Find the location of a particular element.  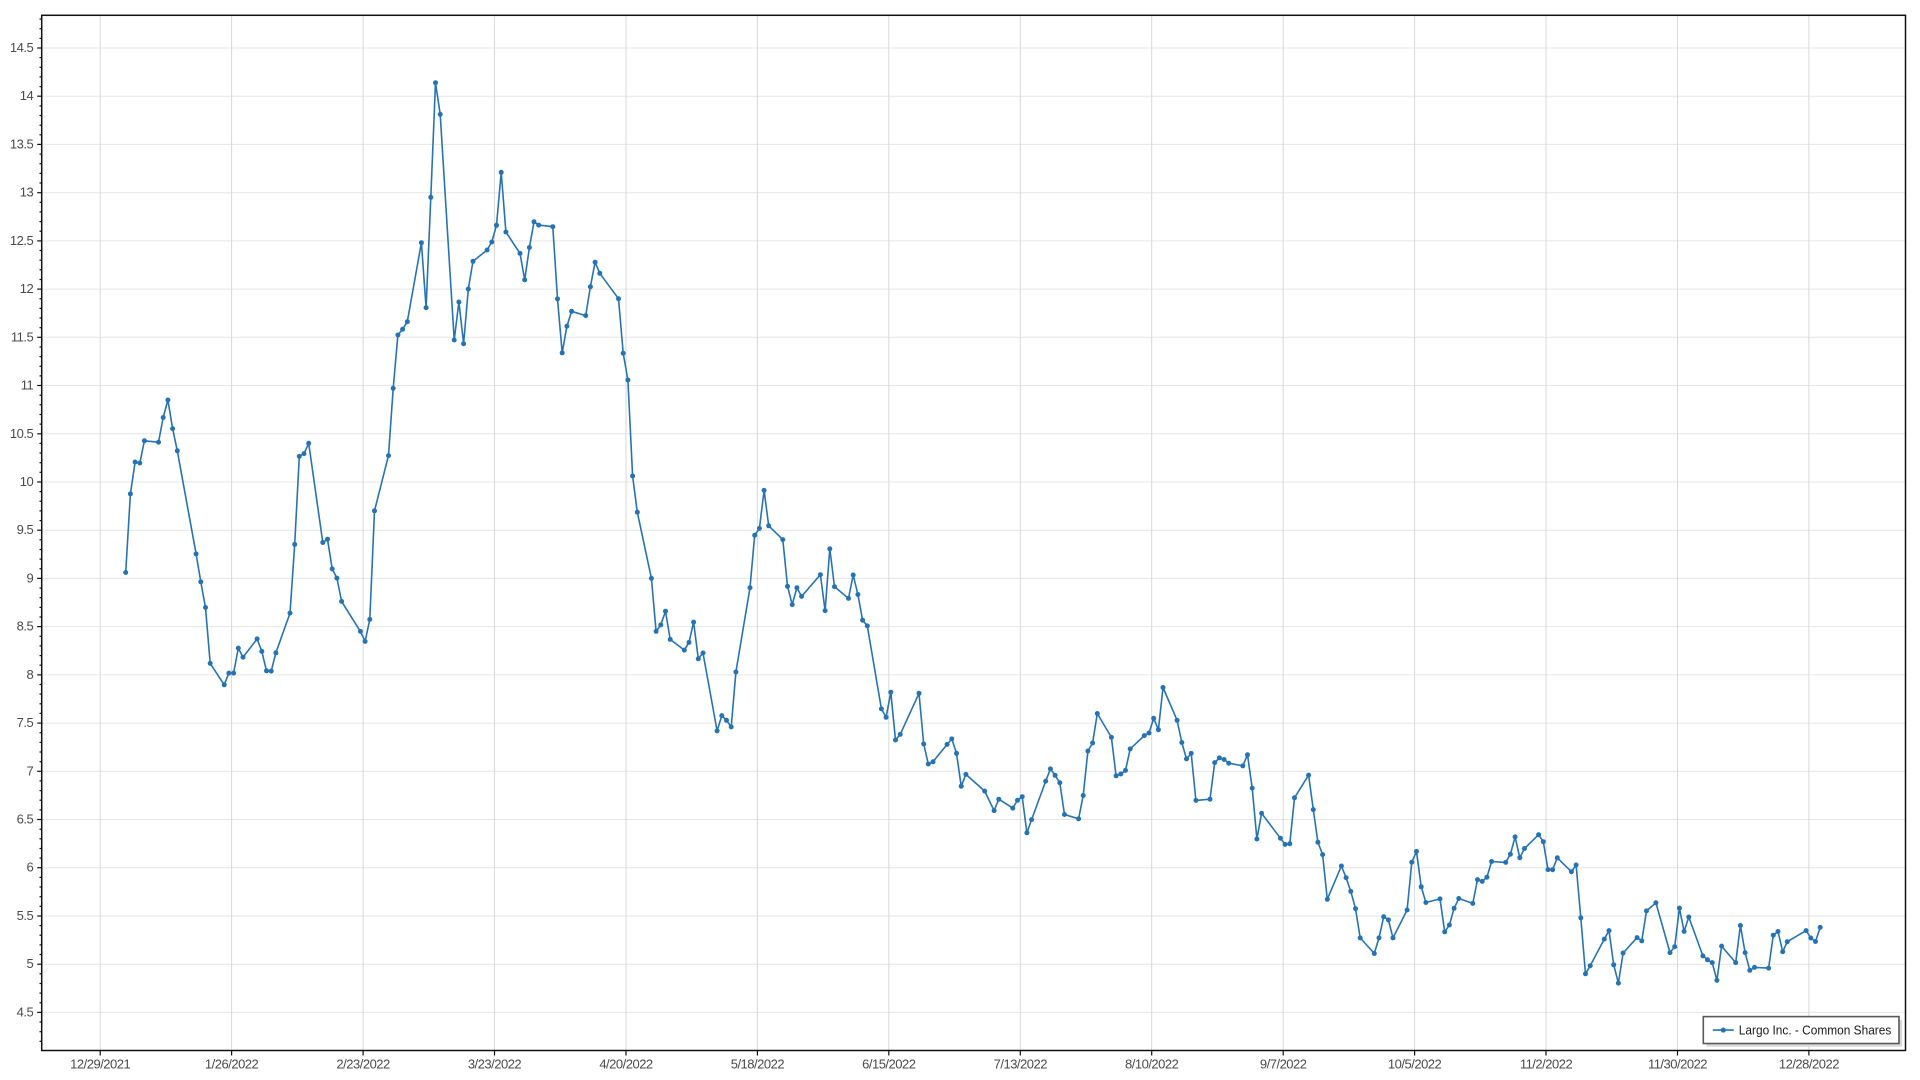

svg-text: 12 is located at coordinates (27, 288).